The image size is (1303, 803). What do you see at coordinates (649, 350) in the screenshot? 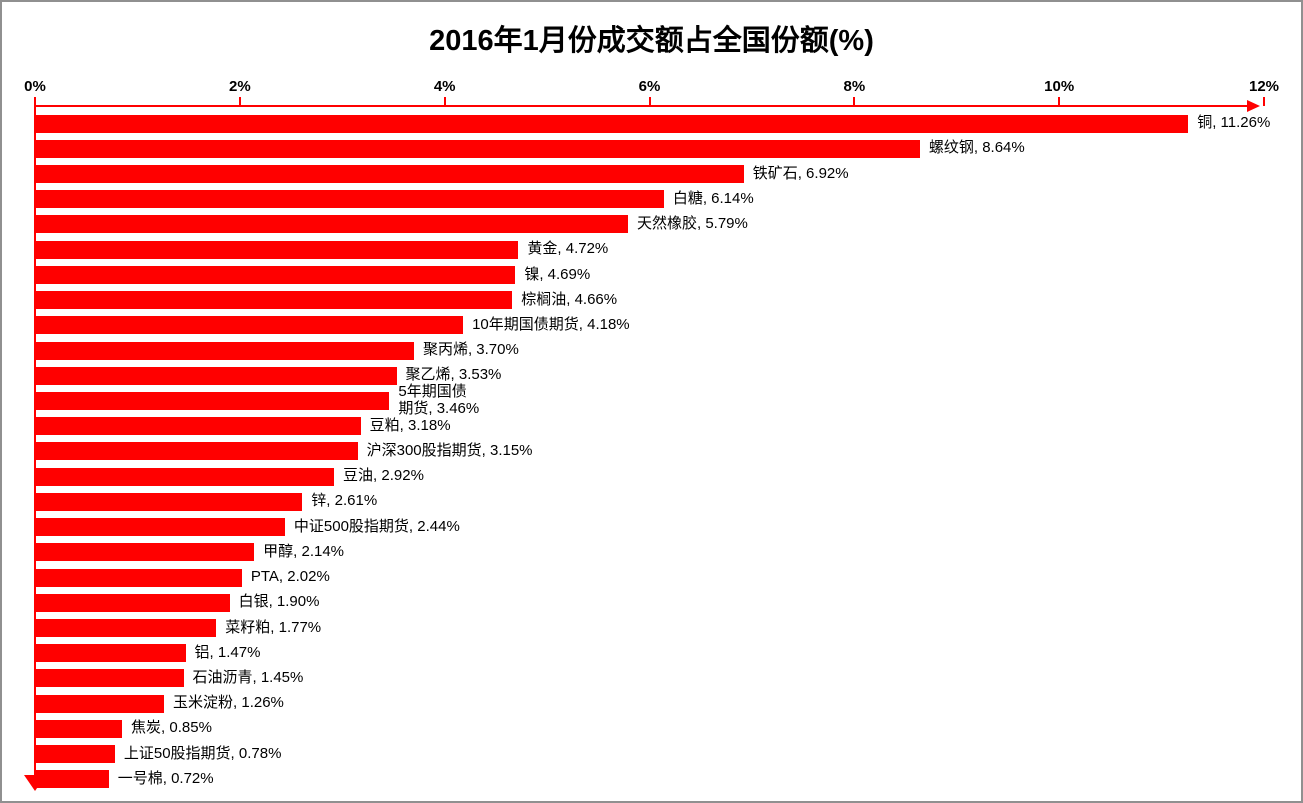
I see `bar-row: 聚丙烯, 3.70%` at bounding box center [649, 350].